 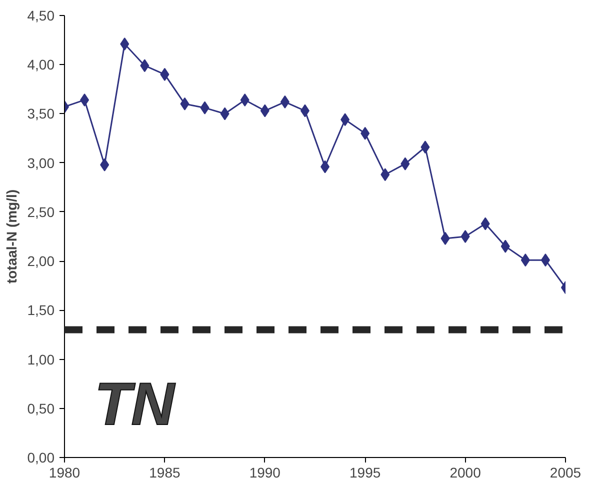 I want to click on y-tick-label: 4,50, so click(x=41, y=16).